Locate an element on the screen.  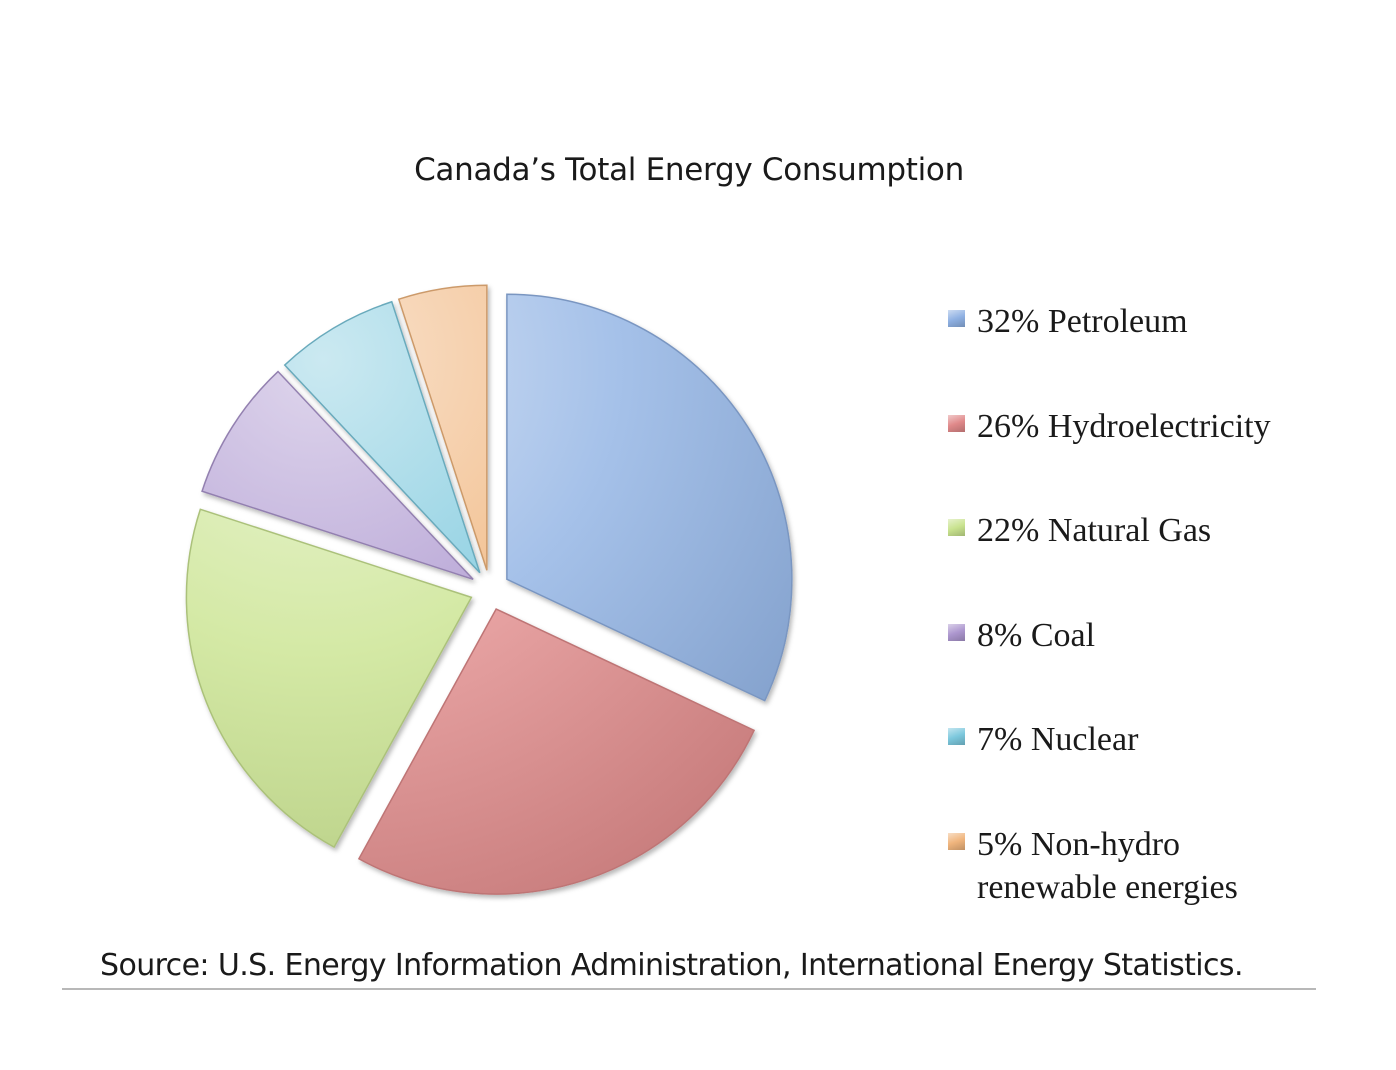
pie-slice-nuclear is located at coordinates (382, 437).